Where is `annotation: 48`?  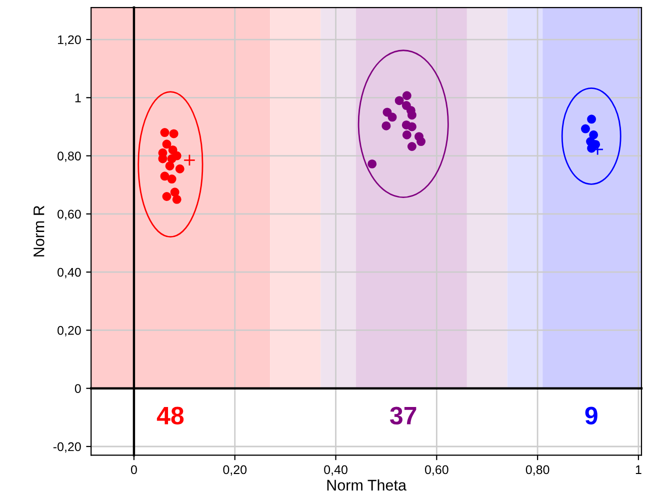 annotation: 48 is located at coordinates (170, 415).